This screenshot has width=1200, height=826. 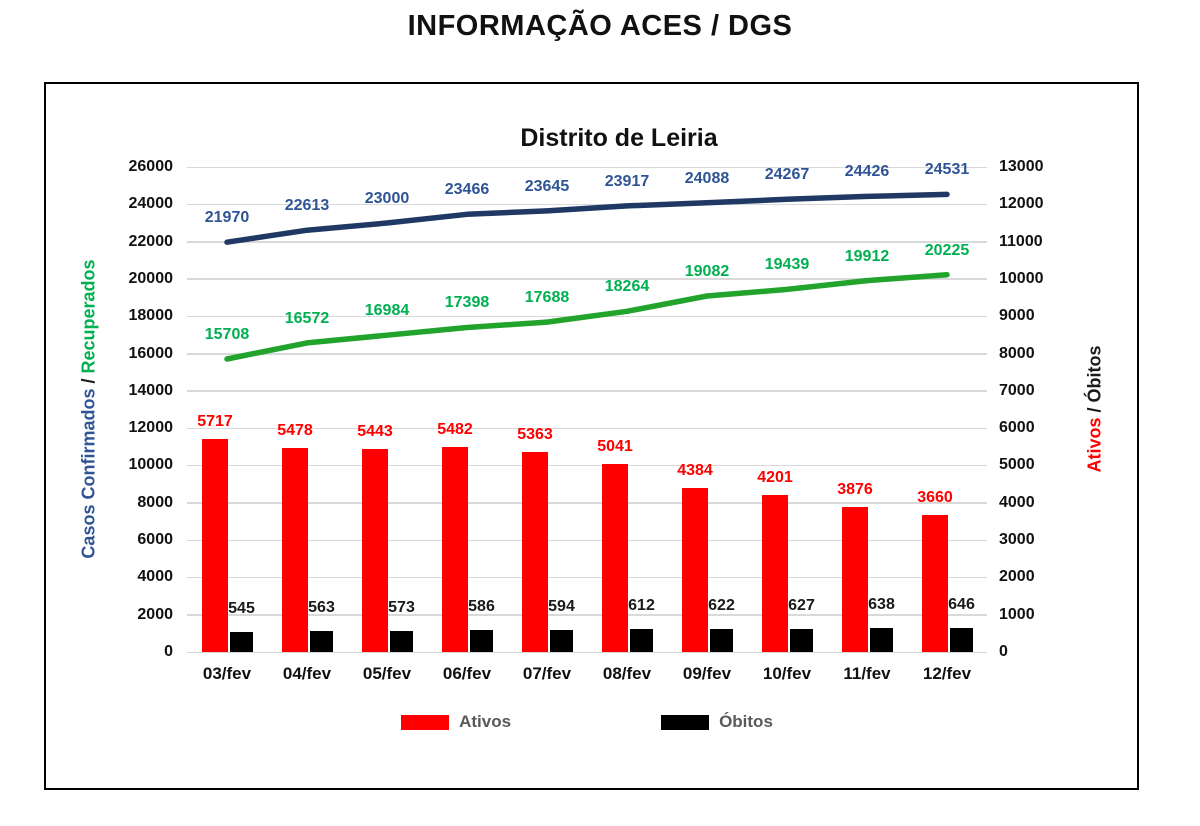 I want to click on bar-value-label: 612, so click(x=641, y=606).